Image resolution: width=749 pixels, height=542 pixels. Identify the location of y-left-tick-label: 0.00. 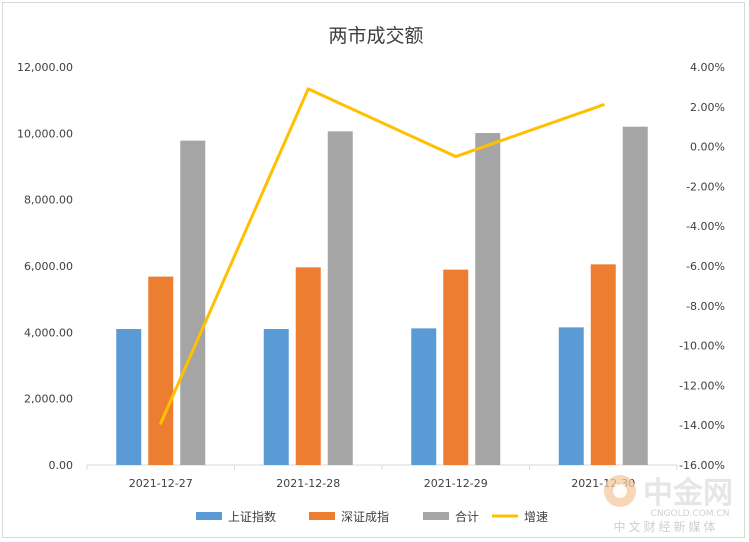
(61, 465).